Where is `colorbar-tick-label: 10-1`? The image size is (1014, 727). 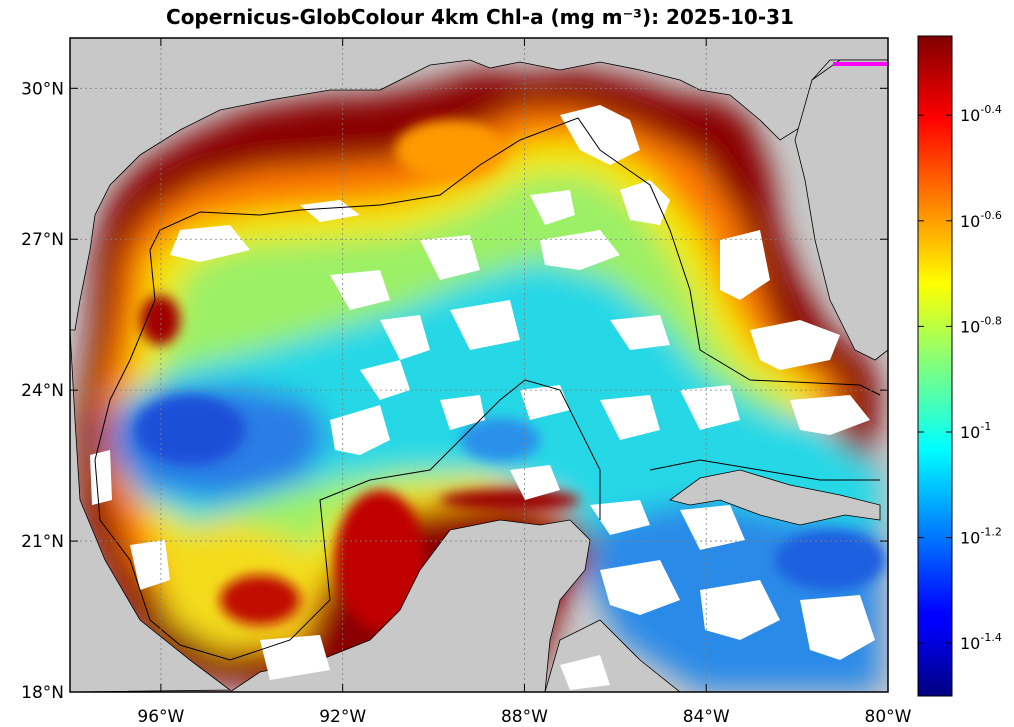 colorbar-tick-label: 10-1 is located at coordinates (975, 431).